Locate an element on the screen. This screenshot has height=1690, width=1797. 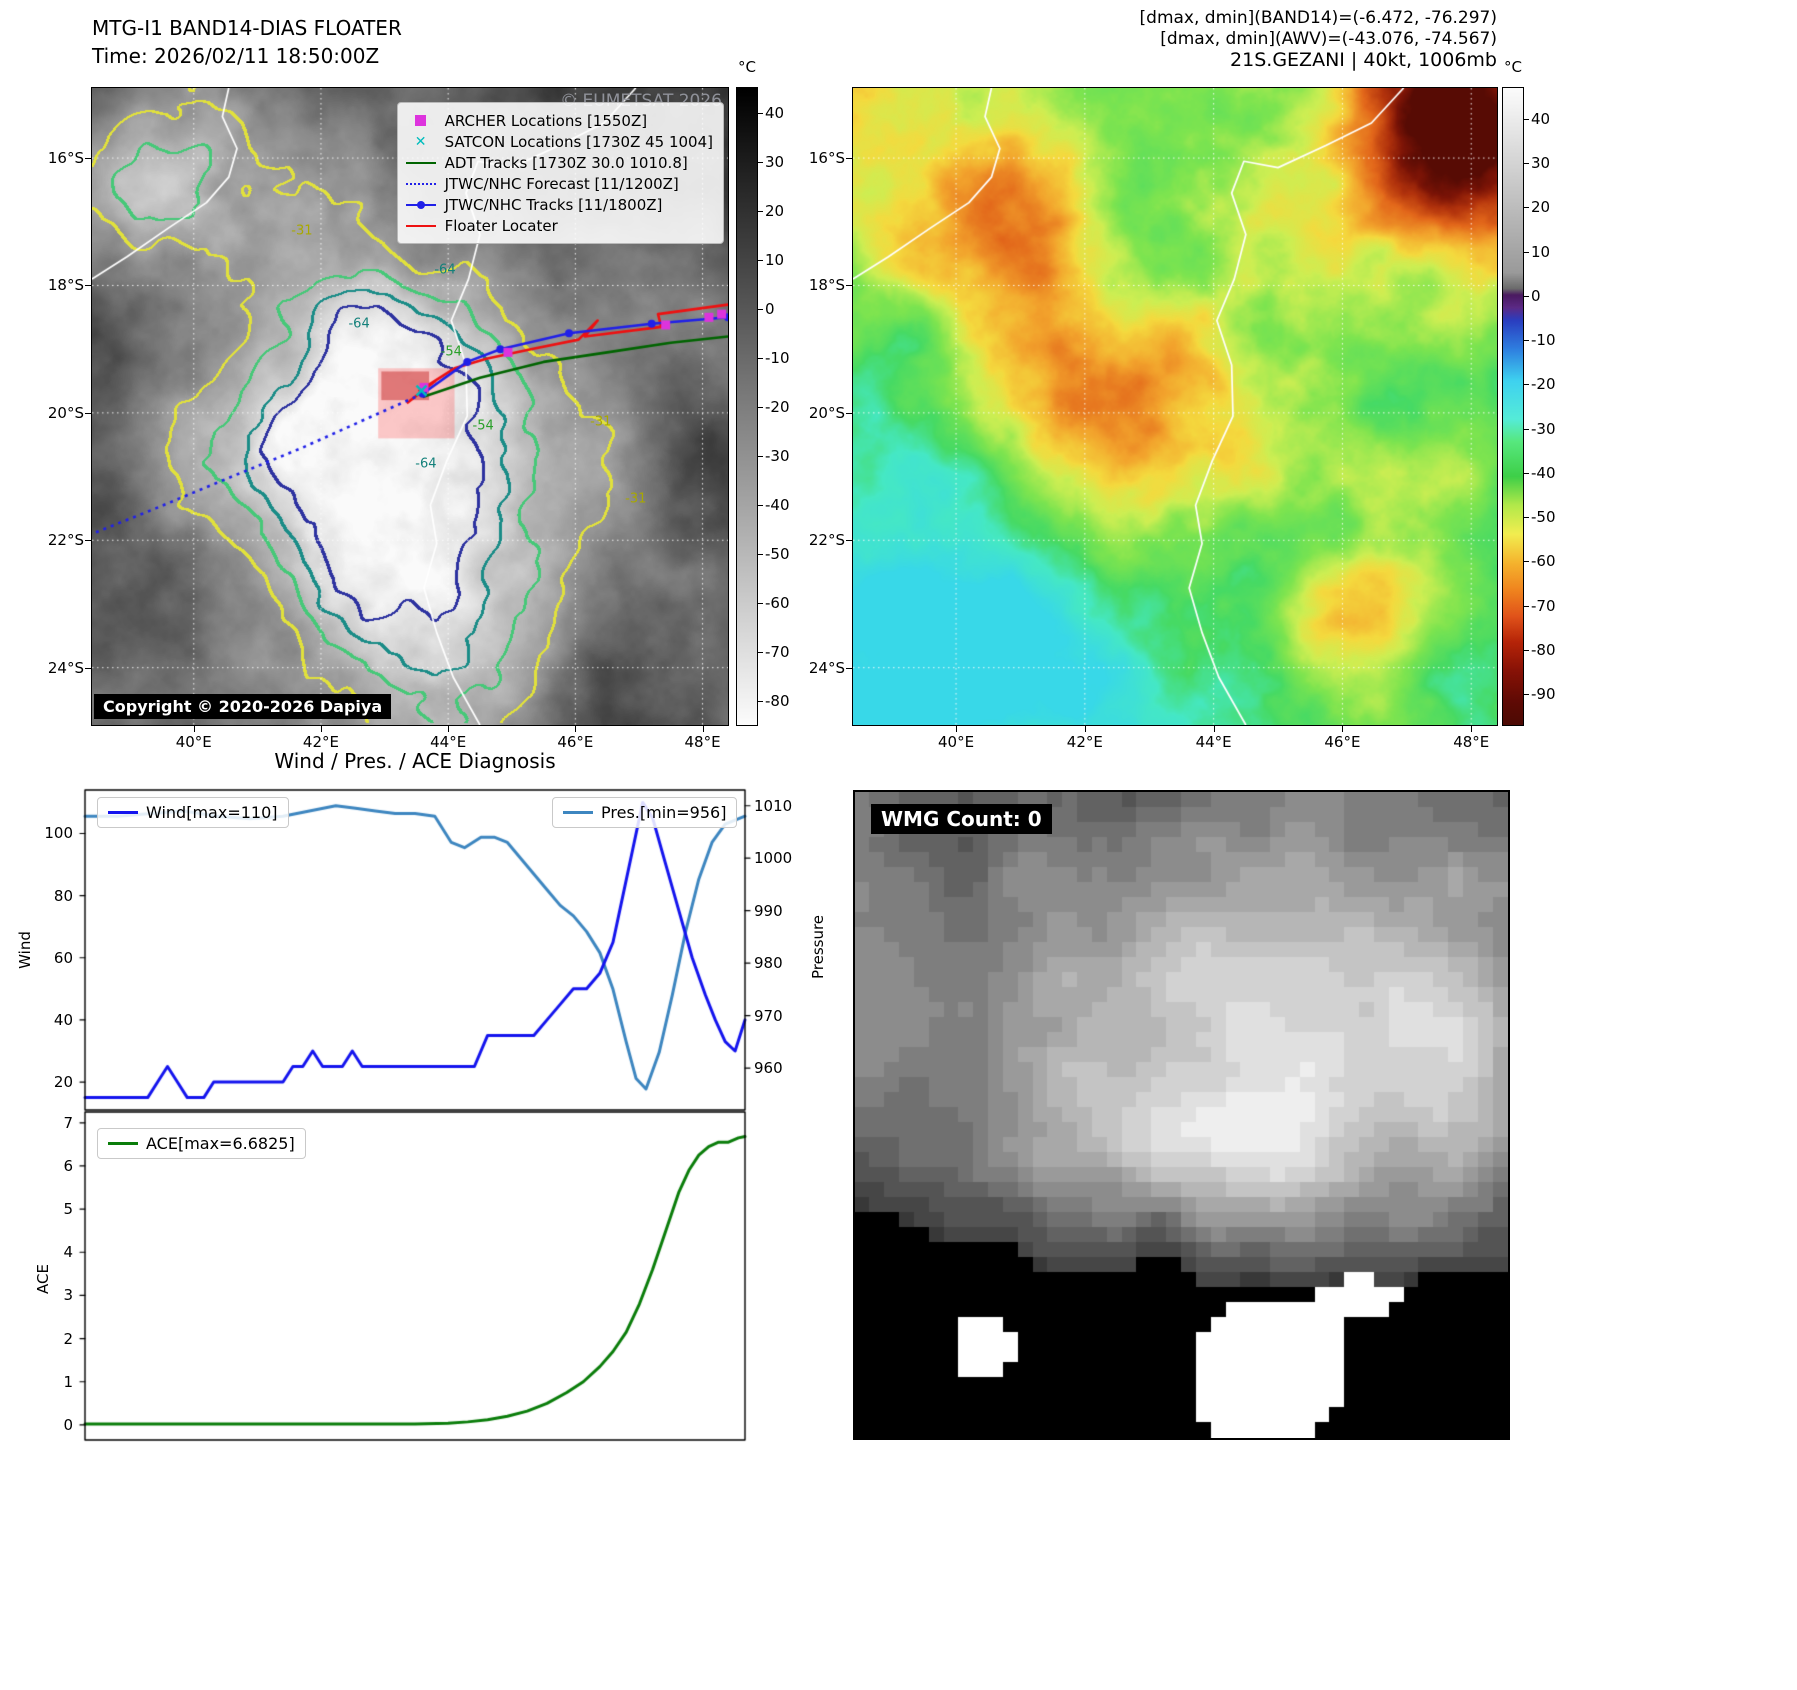
legend-item-label: JTWC/NHC Tracks [11/1800Z] is located at coordinates (553, 204).